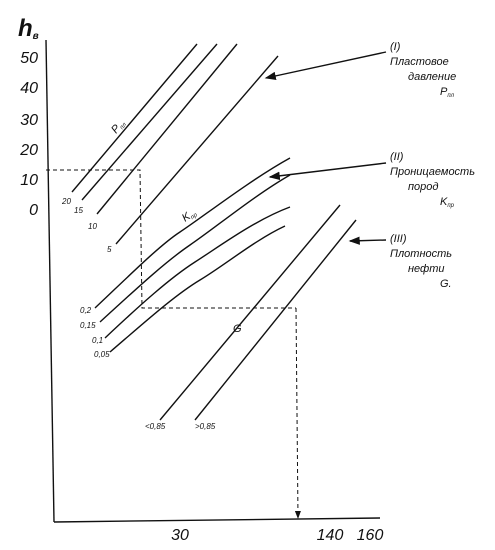 Image resolution: width=495 pixels, height=550 pixels. Describe the element at coordinates (33, 210) in the screenshot. I see `y-label: 0` at that location.